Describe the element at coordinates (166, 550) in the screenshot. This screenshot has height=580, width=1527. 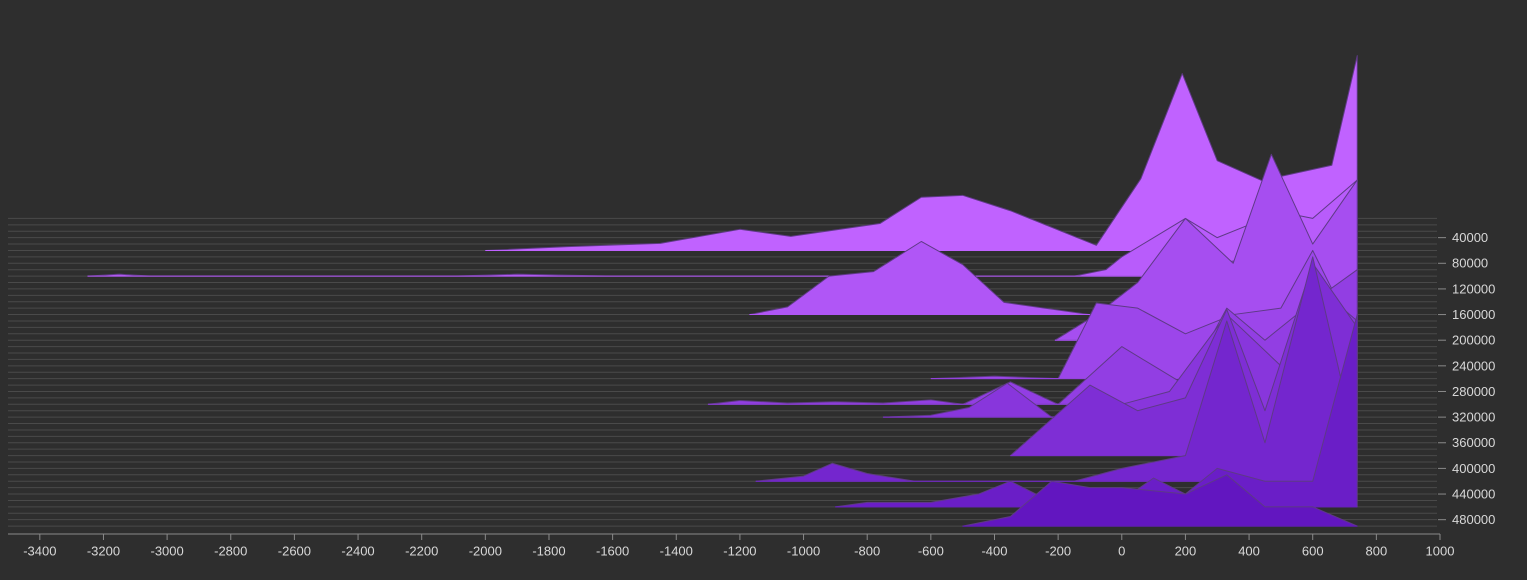
I see `x-tick-label: -3000` at that location.